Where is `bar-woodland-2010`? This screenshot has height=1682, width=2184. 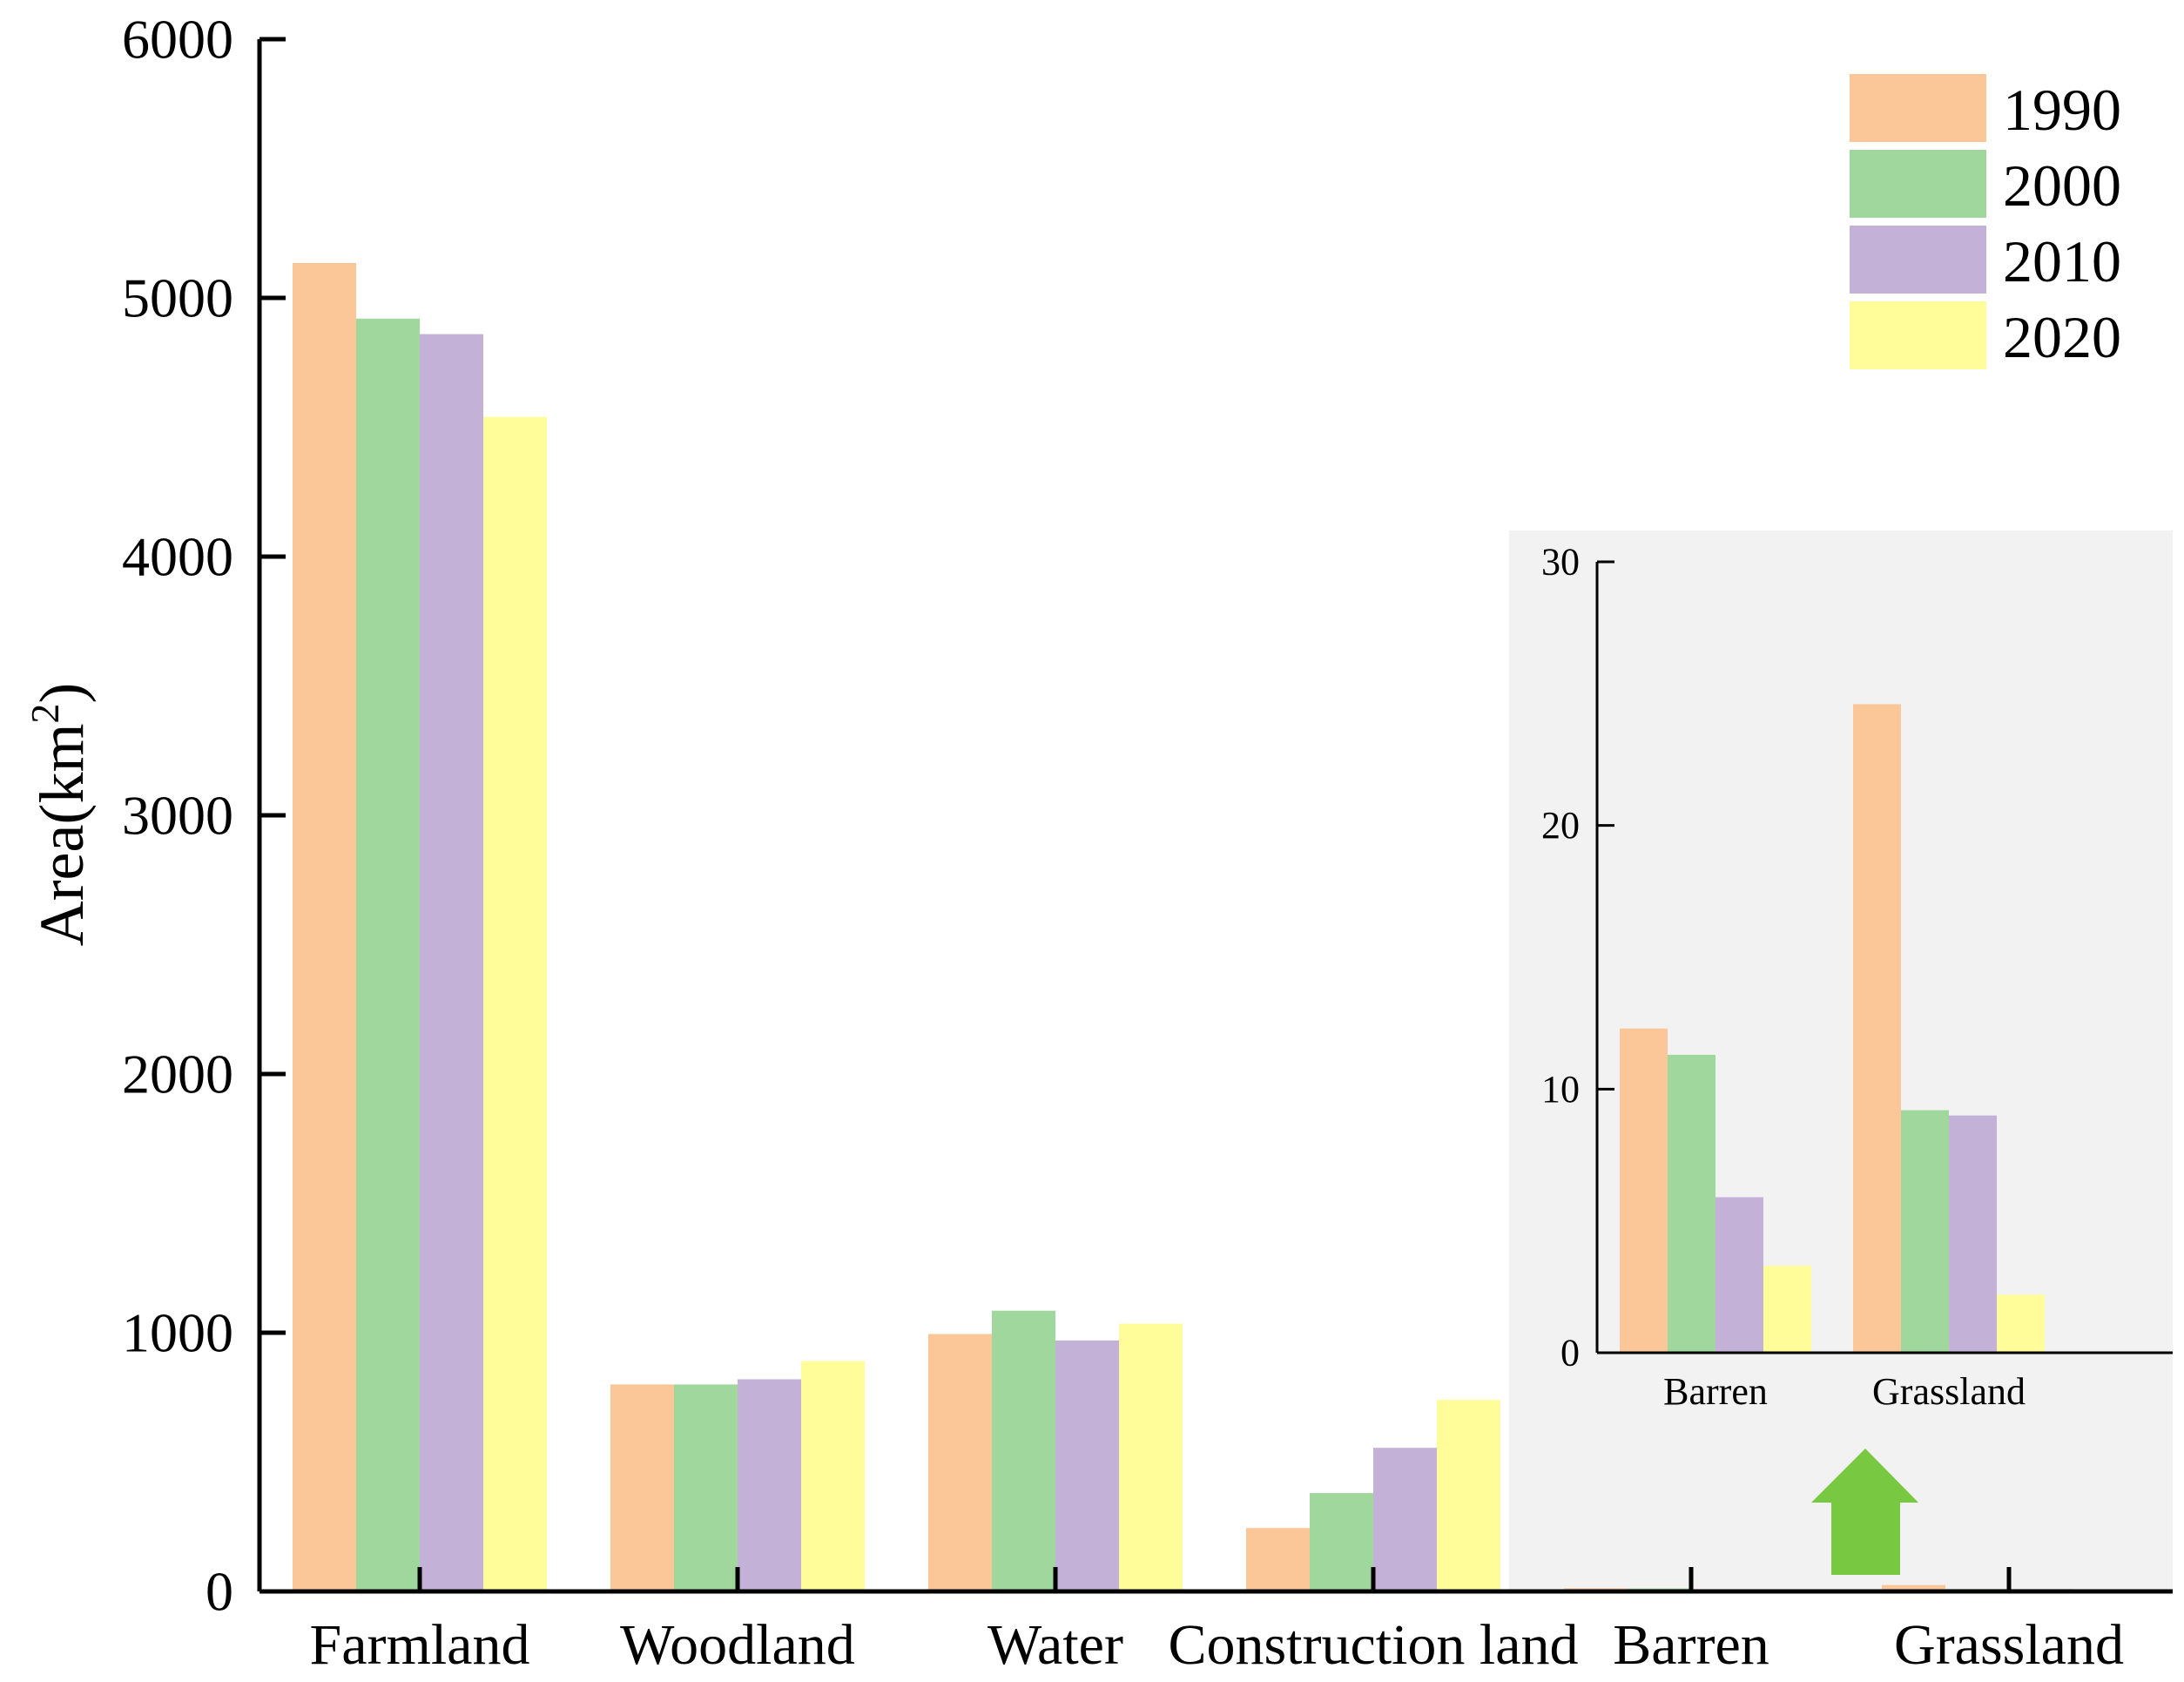 bar-woodland-2010 is located at coordinates (769, 1485).